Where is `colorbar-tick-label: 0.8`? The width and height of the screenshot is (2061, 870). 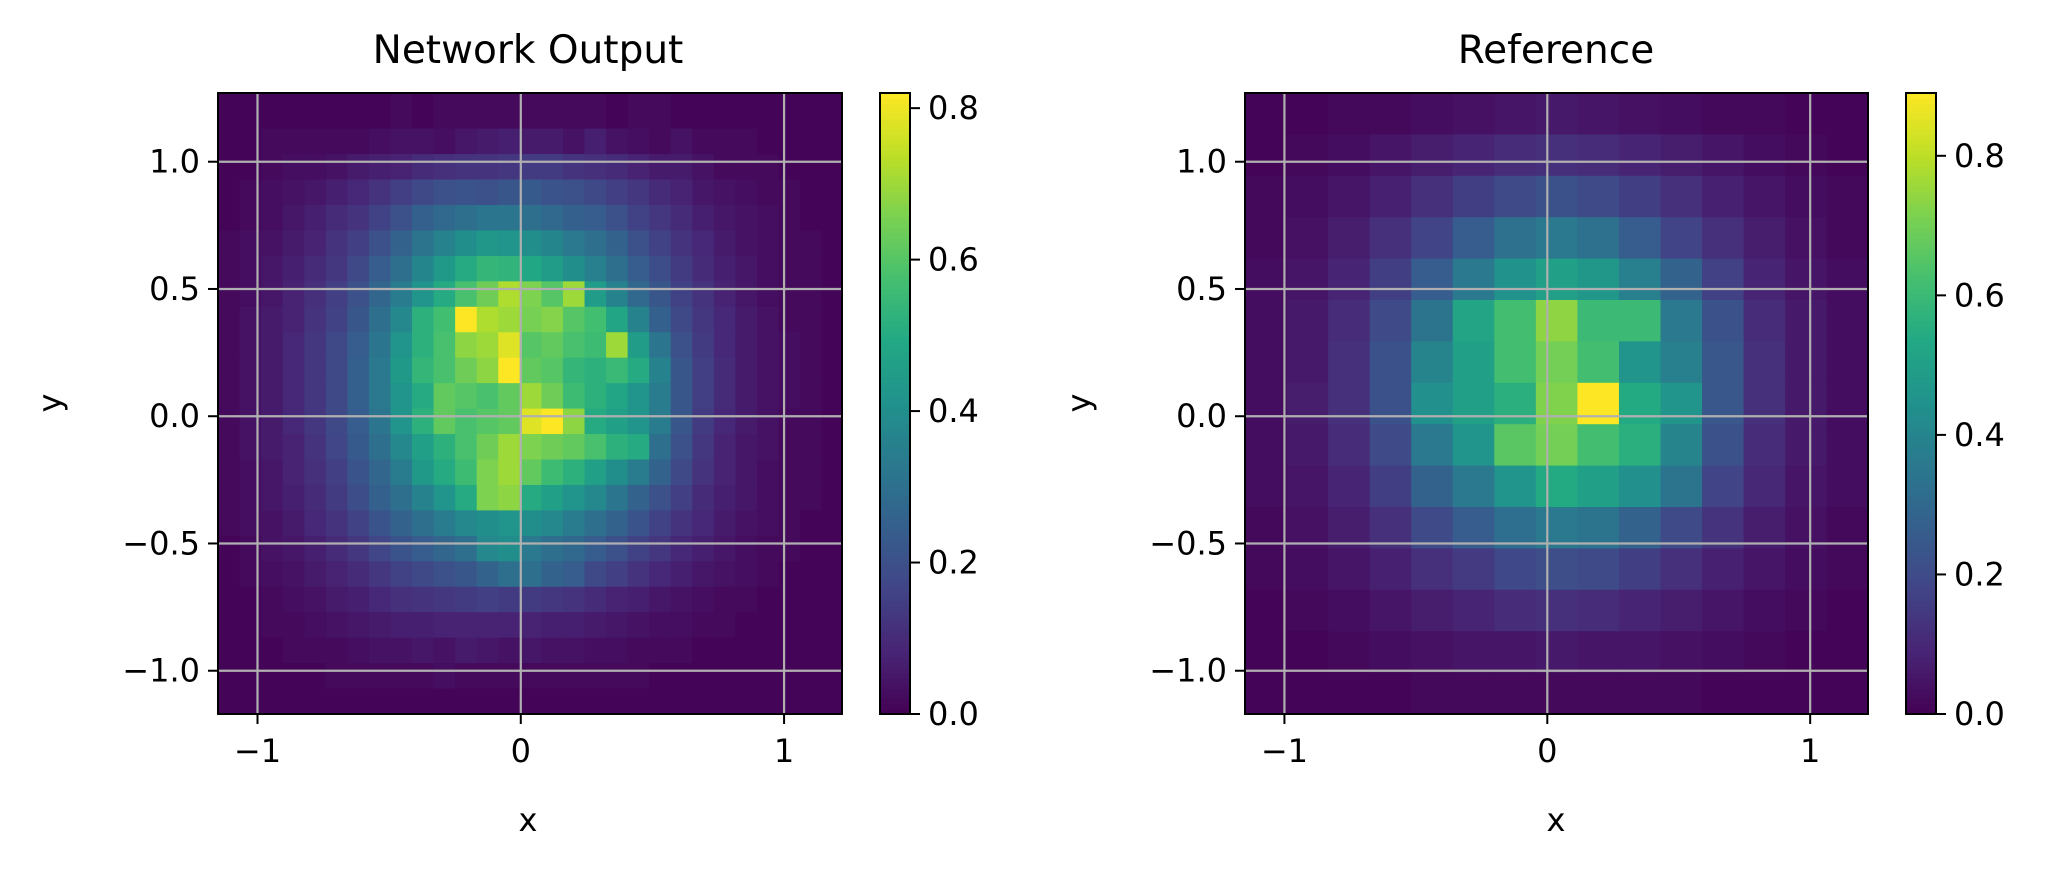 colorbar-tick-label: 0.8 is located at coordinates (1979, 156).